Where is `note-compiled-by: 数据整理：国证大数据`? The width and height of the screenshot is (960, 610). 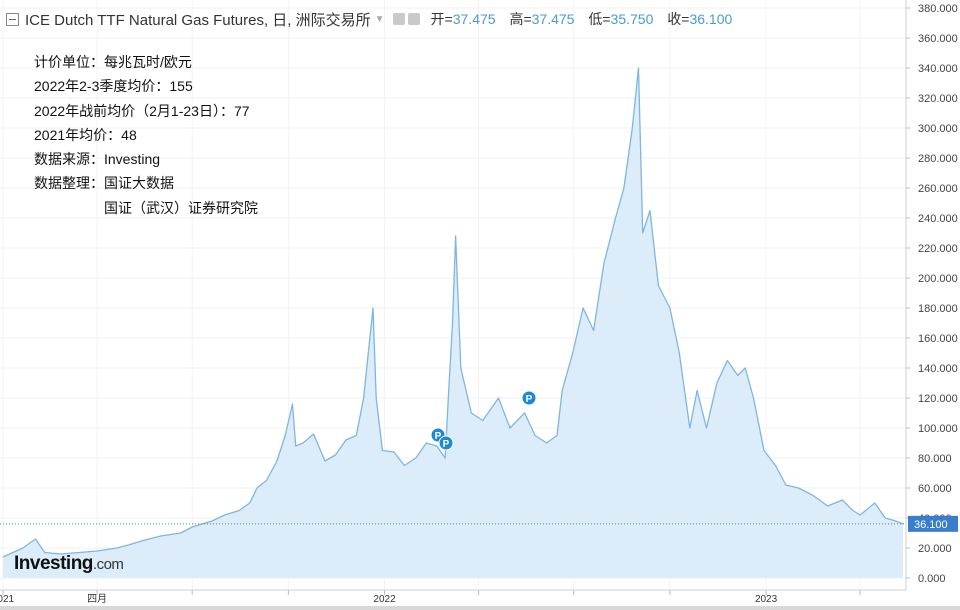 note-compiled-by: 数据整理：国证大数据 is located at coordinates (104, 183).